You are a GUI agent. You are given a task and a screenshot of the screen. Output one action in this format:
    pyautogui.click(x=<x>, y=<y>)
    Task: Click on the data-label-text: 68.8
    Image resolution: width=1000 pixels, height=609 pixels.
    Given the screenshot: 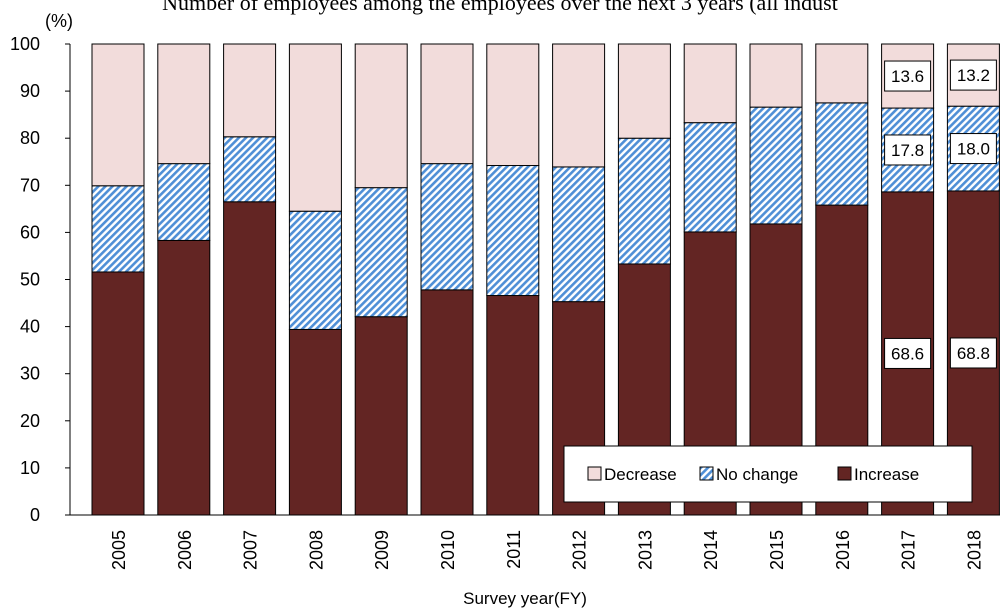 What is the action you would take?
    pyautogui.click(x=973, y=353)
    